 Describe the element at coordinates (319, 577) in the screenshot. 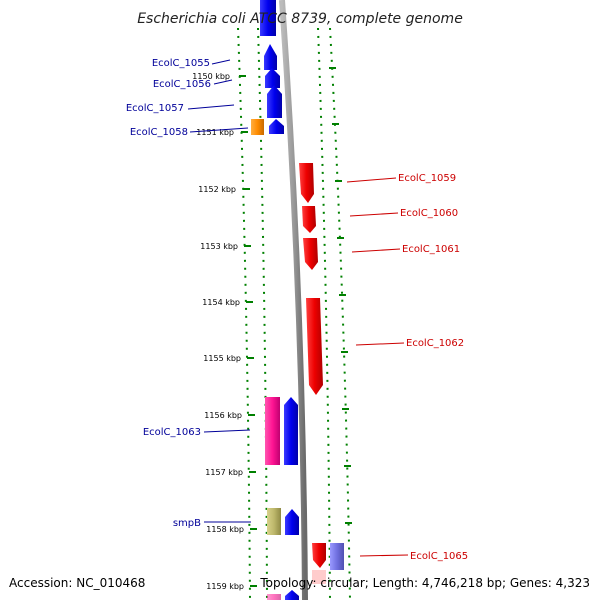

I see `gene-red-bottom` at that location.